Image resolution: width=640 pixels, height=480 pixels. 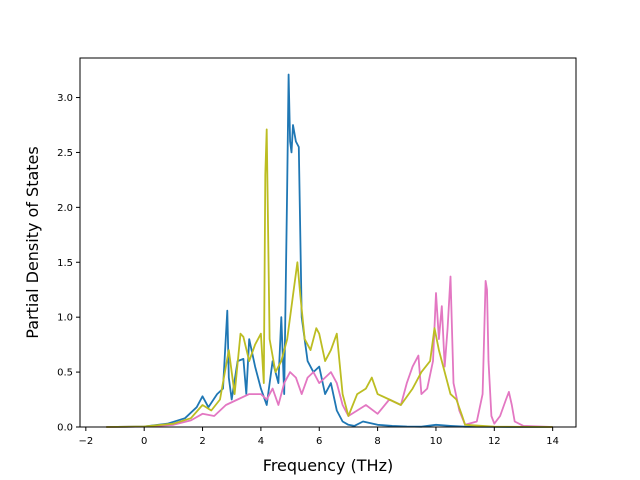 What do you see at coordinates (377, 441) in the screenshot?
I see `x-tick-label: 8` at bounding box center [377, 441].